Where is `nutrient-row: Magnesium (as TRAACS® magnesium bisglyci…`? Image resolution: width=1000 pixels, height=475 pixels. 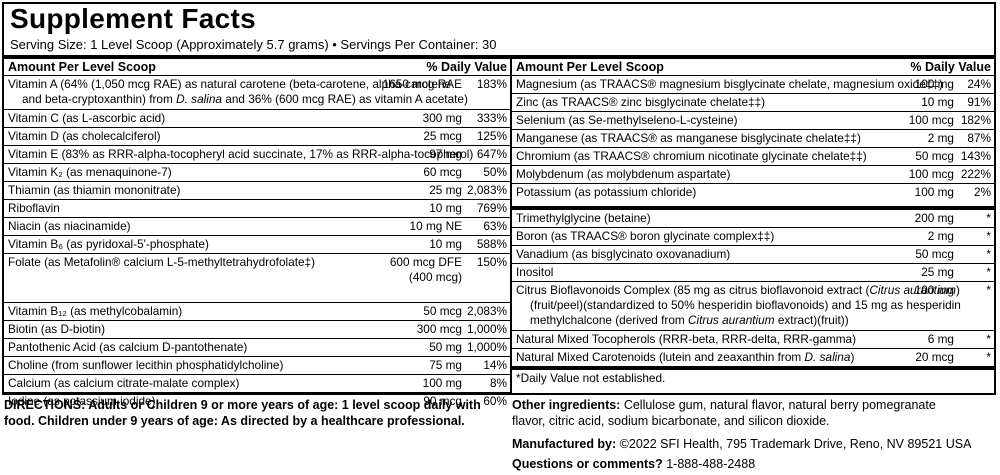
nutrient-row: Magnesium (as TRAACS® magnesium bisglyci… is located at coordinates (753, 85).